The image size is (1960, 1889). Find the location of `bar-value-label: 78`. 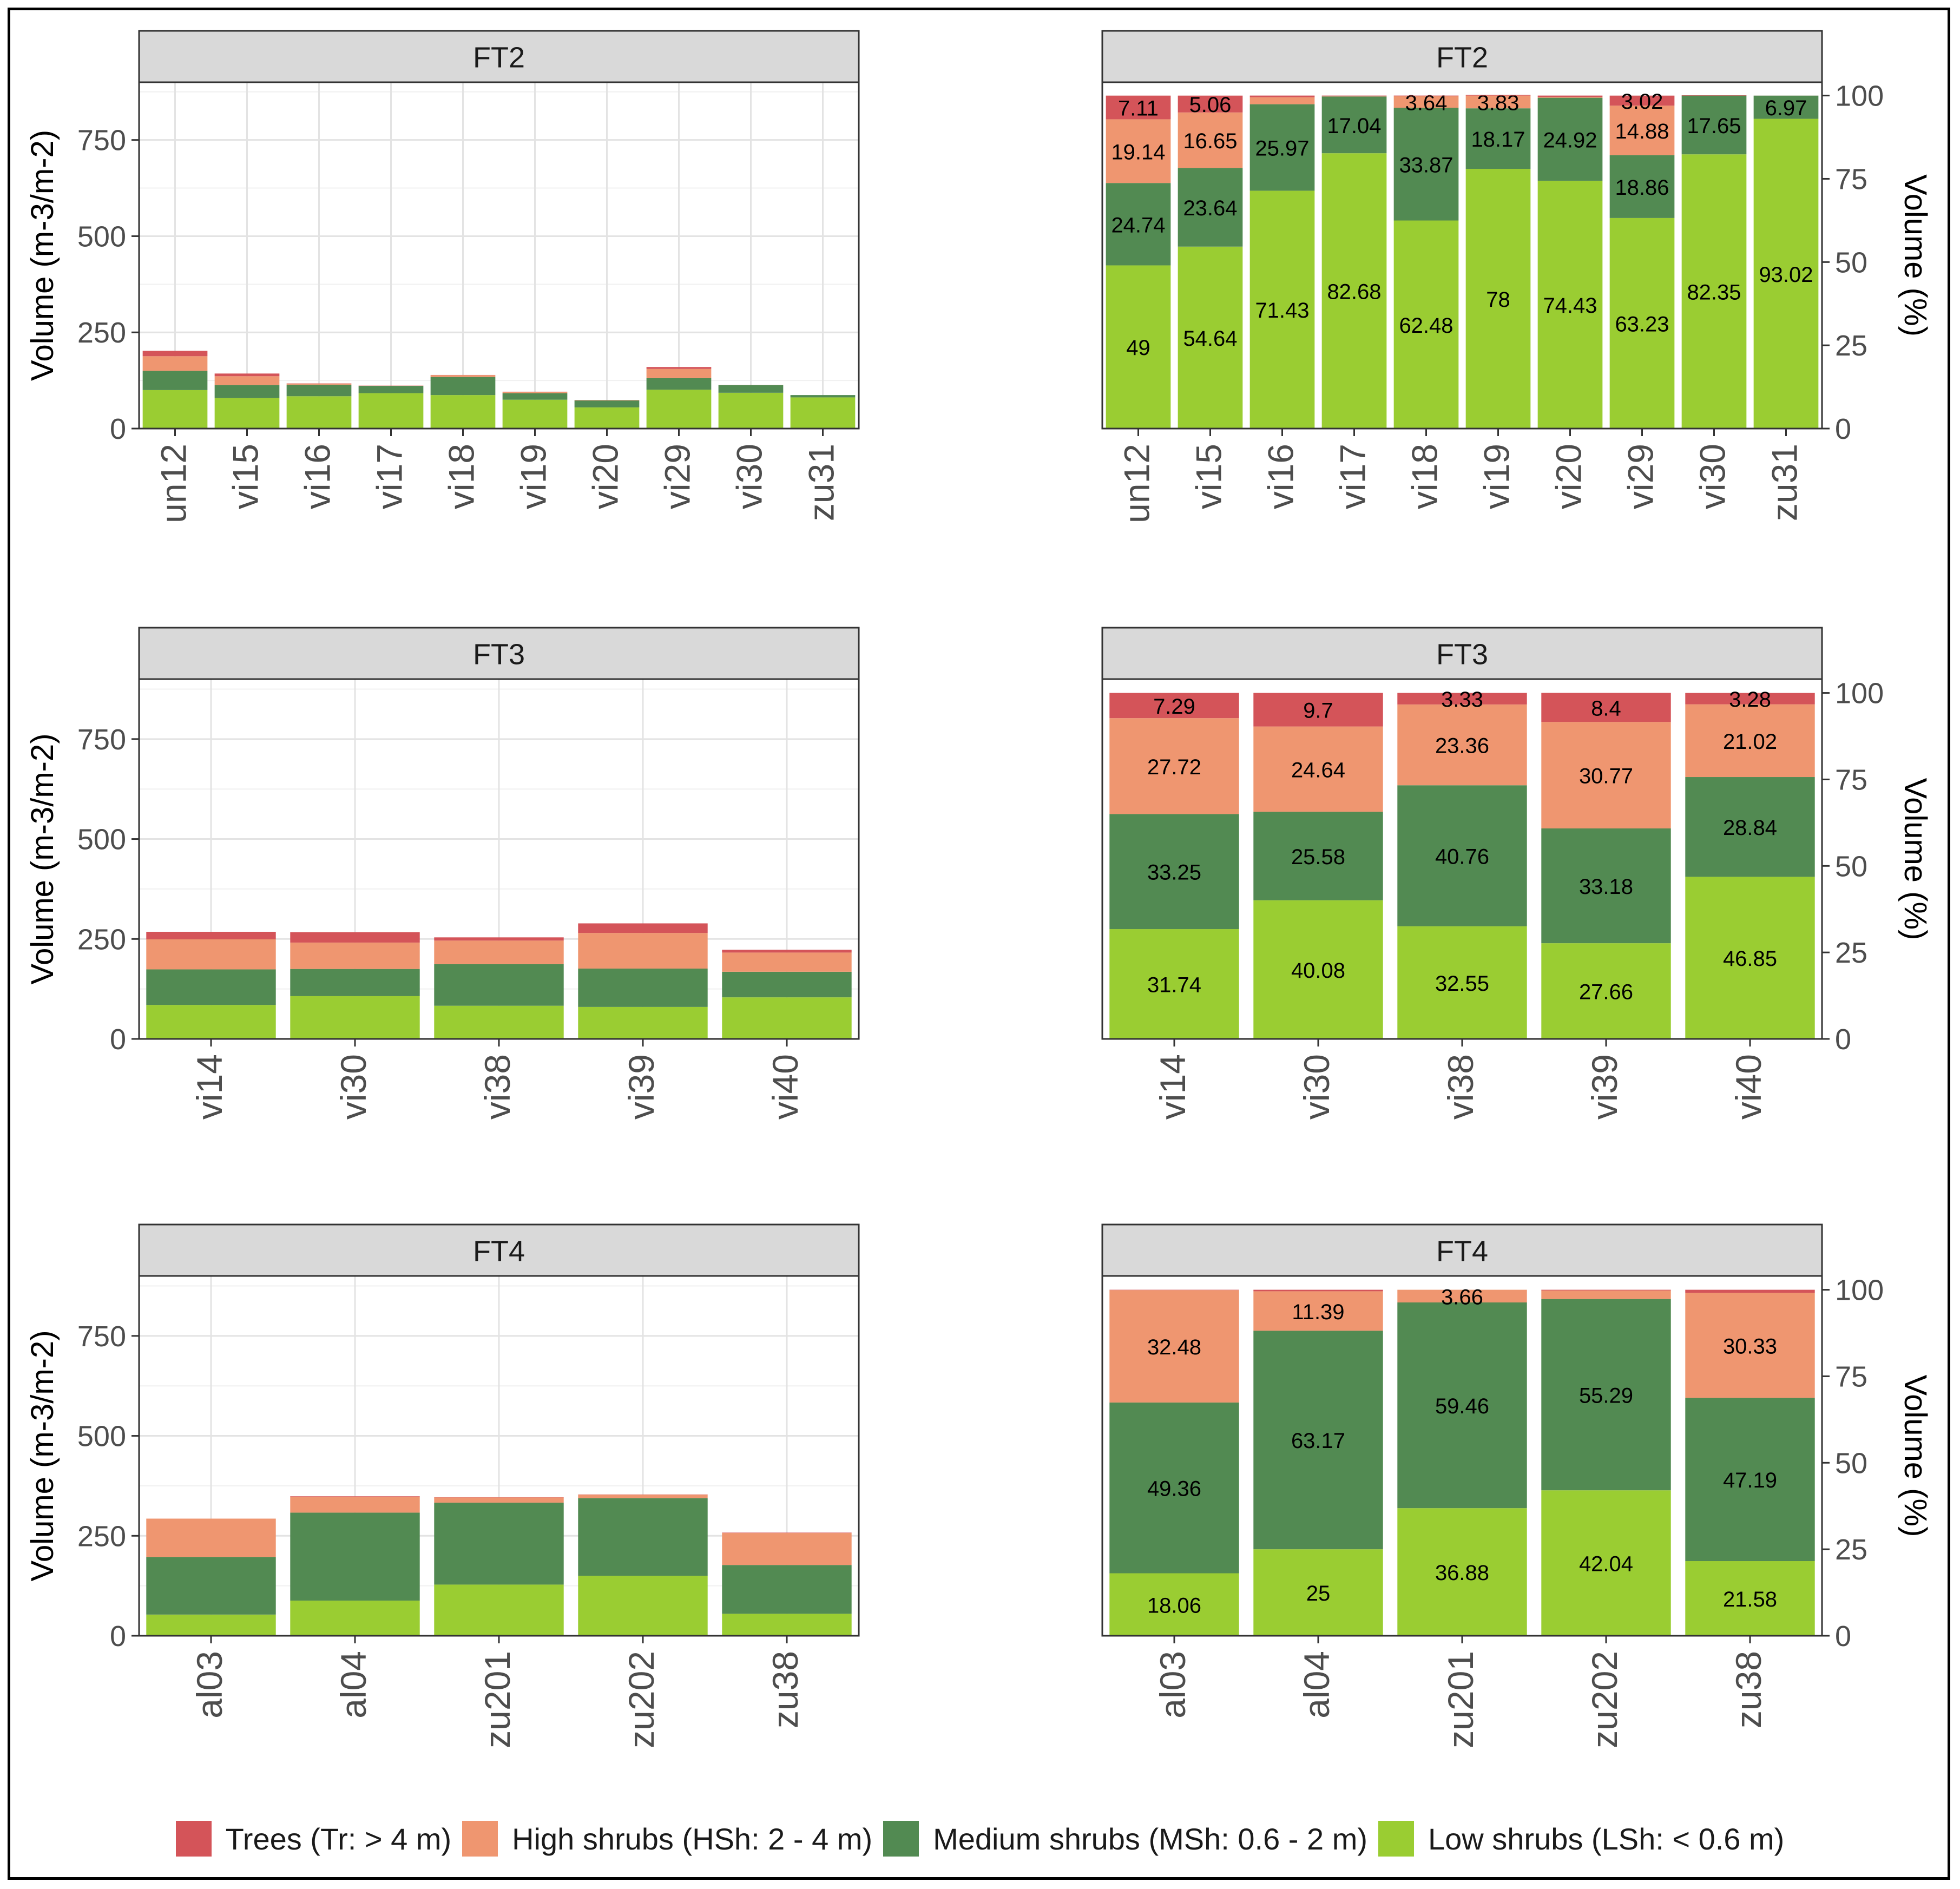

bar-value-label: 78 is located at coordinates (1498, 300).